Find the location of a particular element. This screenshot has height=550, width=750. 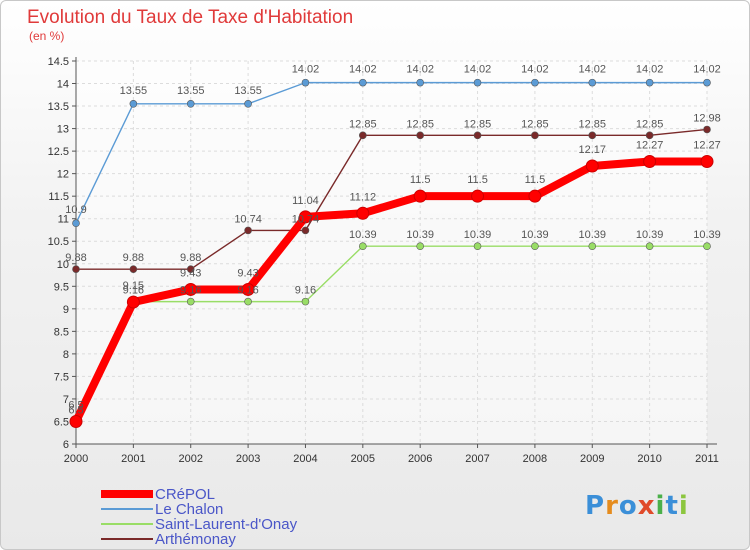

y-tick-label: 6 is located at coordinates (66, 445).